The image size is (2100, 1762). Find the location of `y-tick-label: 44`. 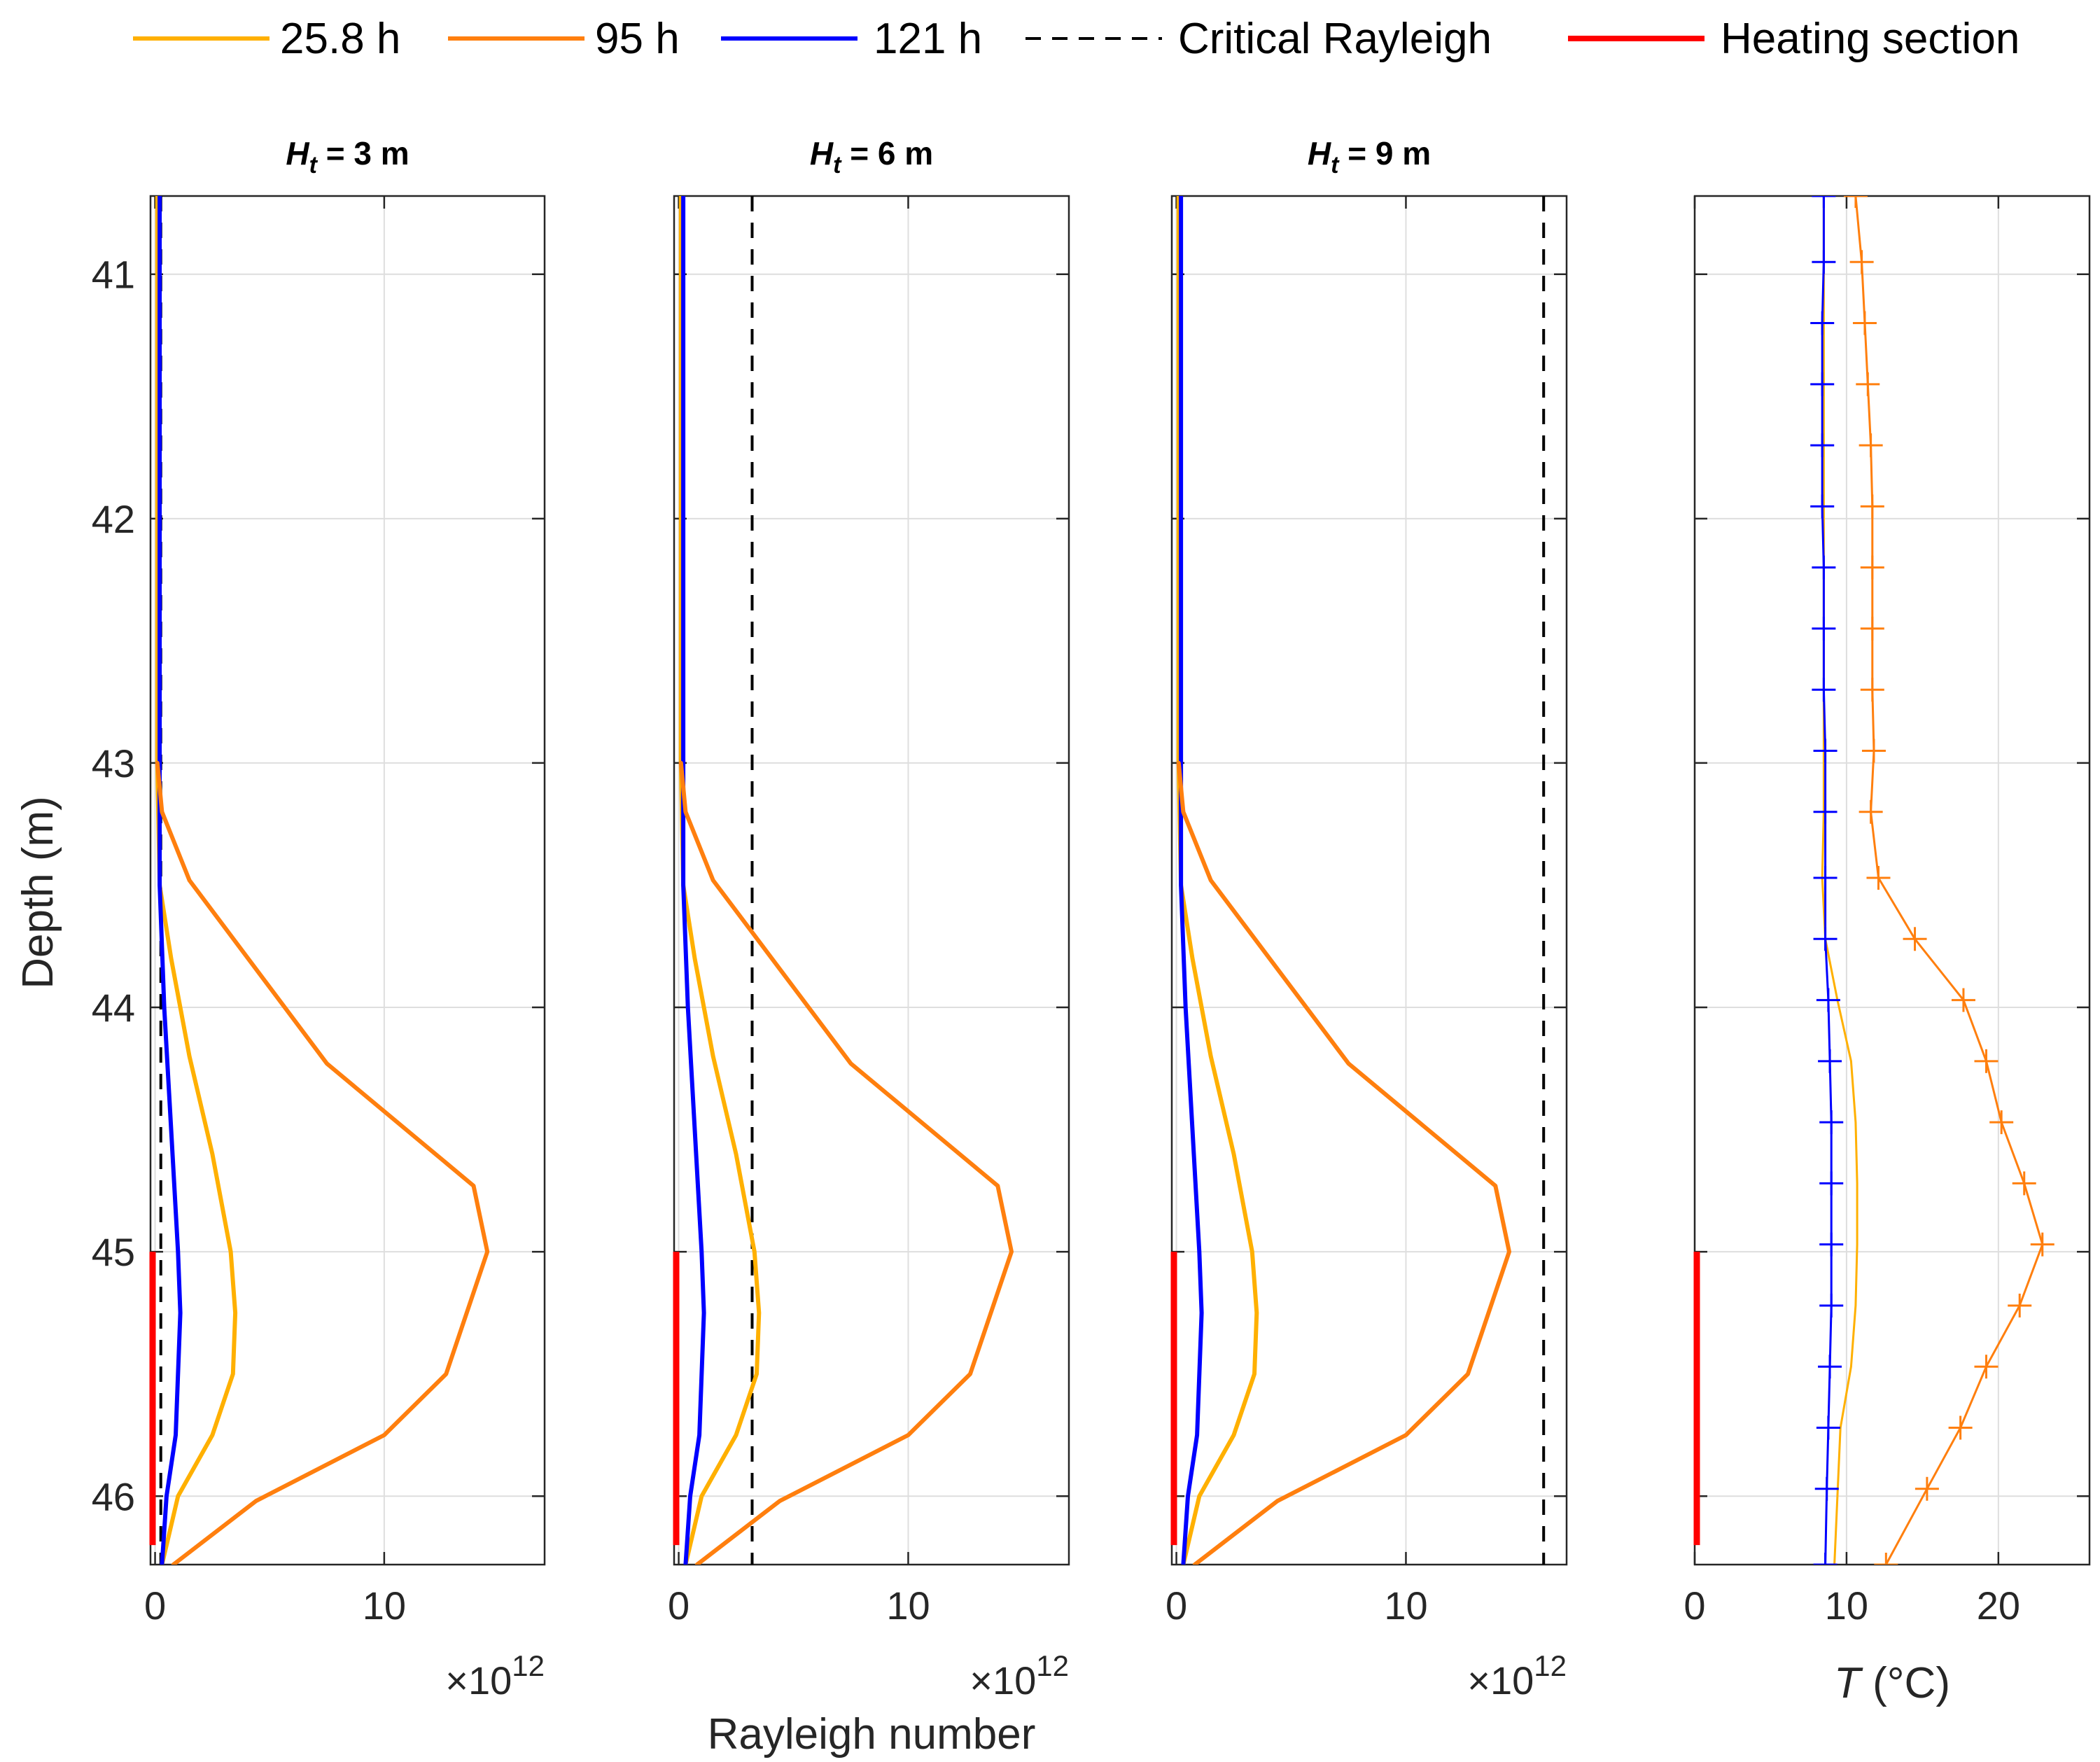

y-tick-label: 44 is located at coordinates (113, 1008).